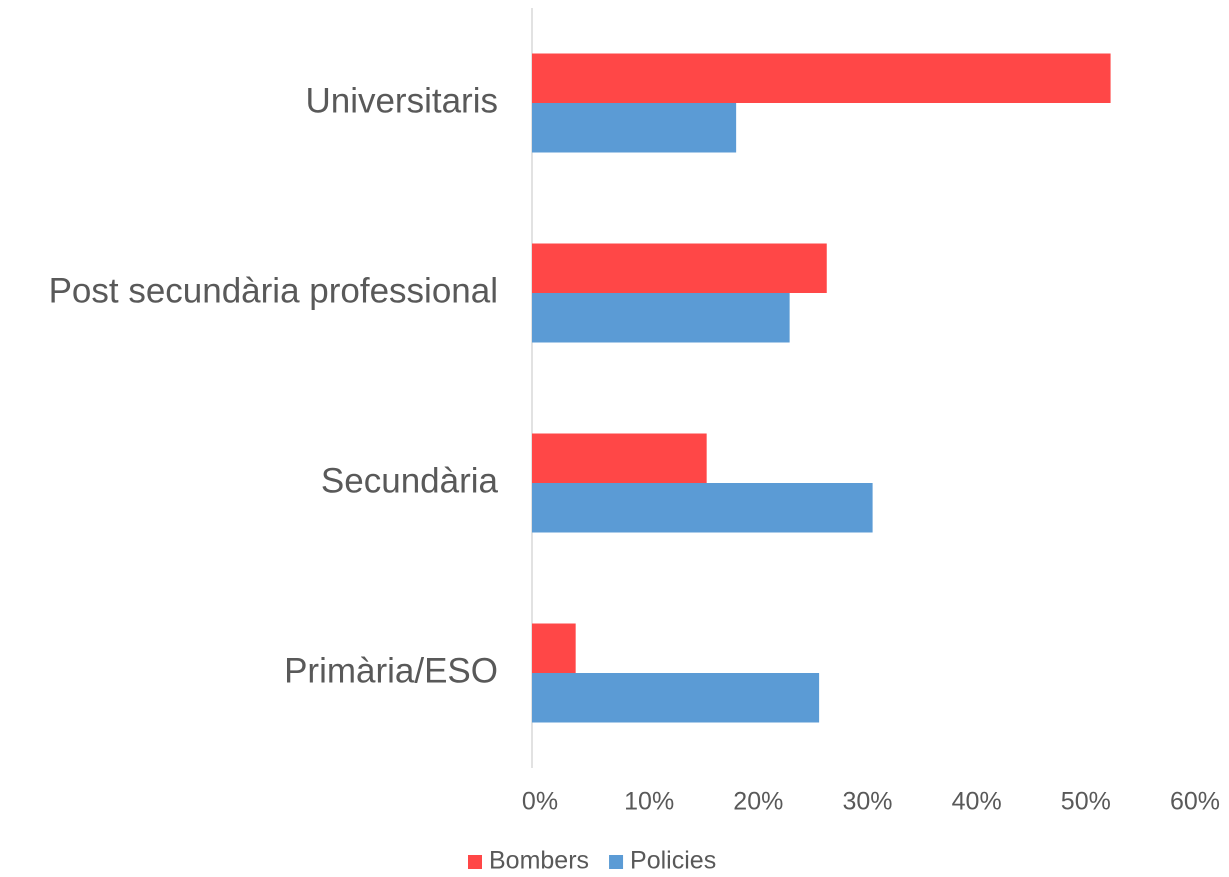 This screenshot has height=877, width=1229. I want to click on x-tick-label: 10%, so click(649, 802).